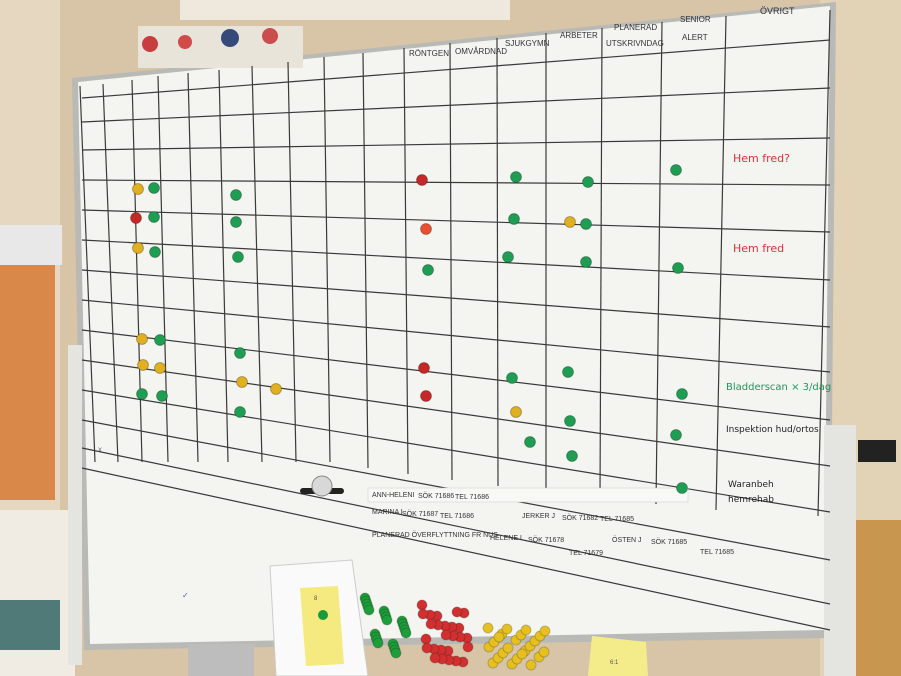  Describe the element at coordinates (635, 27) in the screenshot. I see `header-planerad: PLANERAD` at that location.